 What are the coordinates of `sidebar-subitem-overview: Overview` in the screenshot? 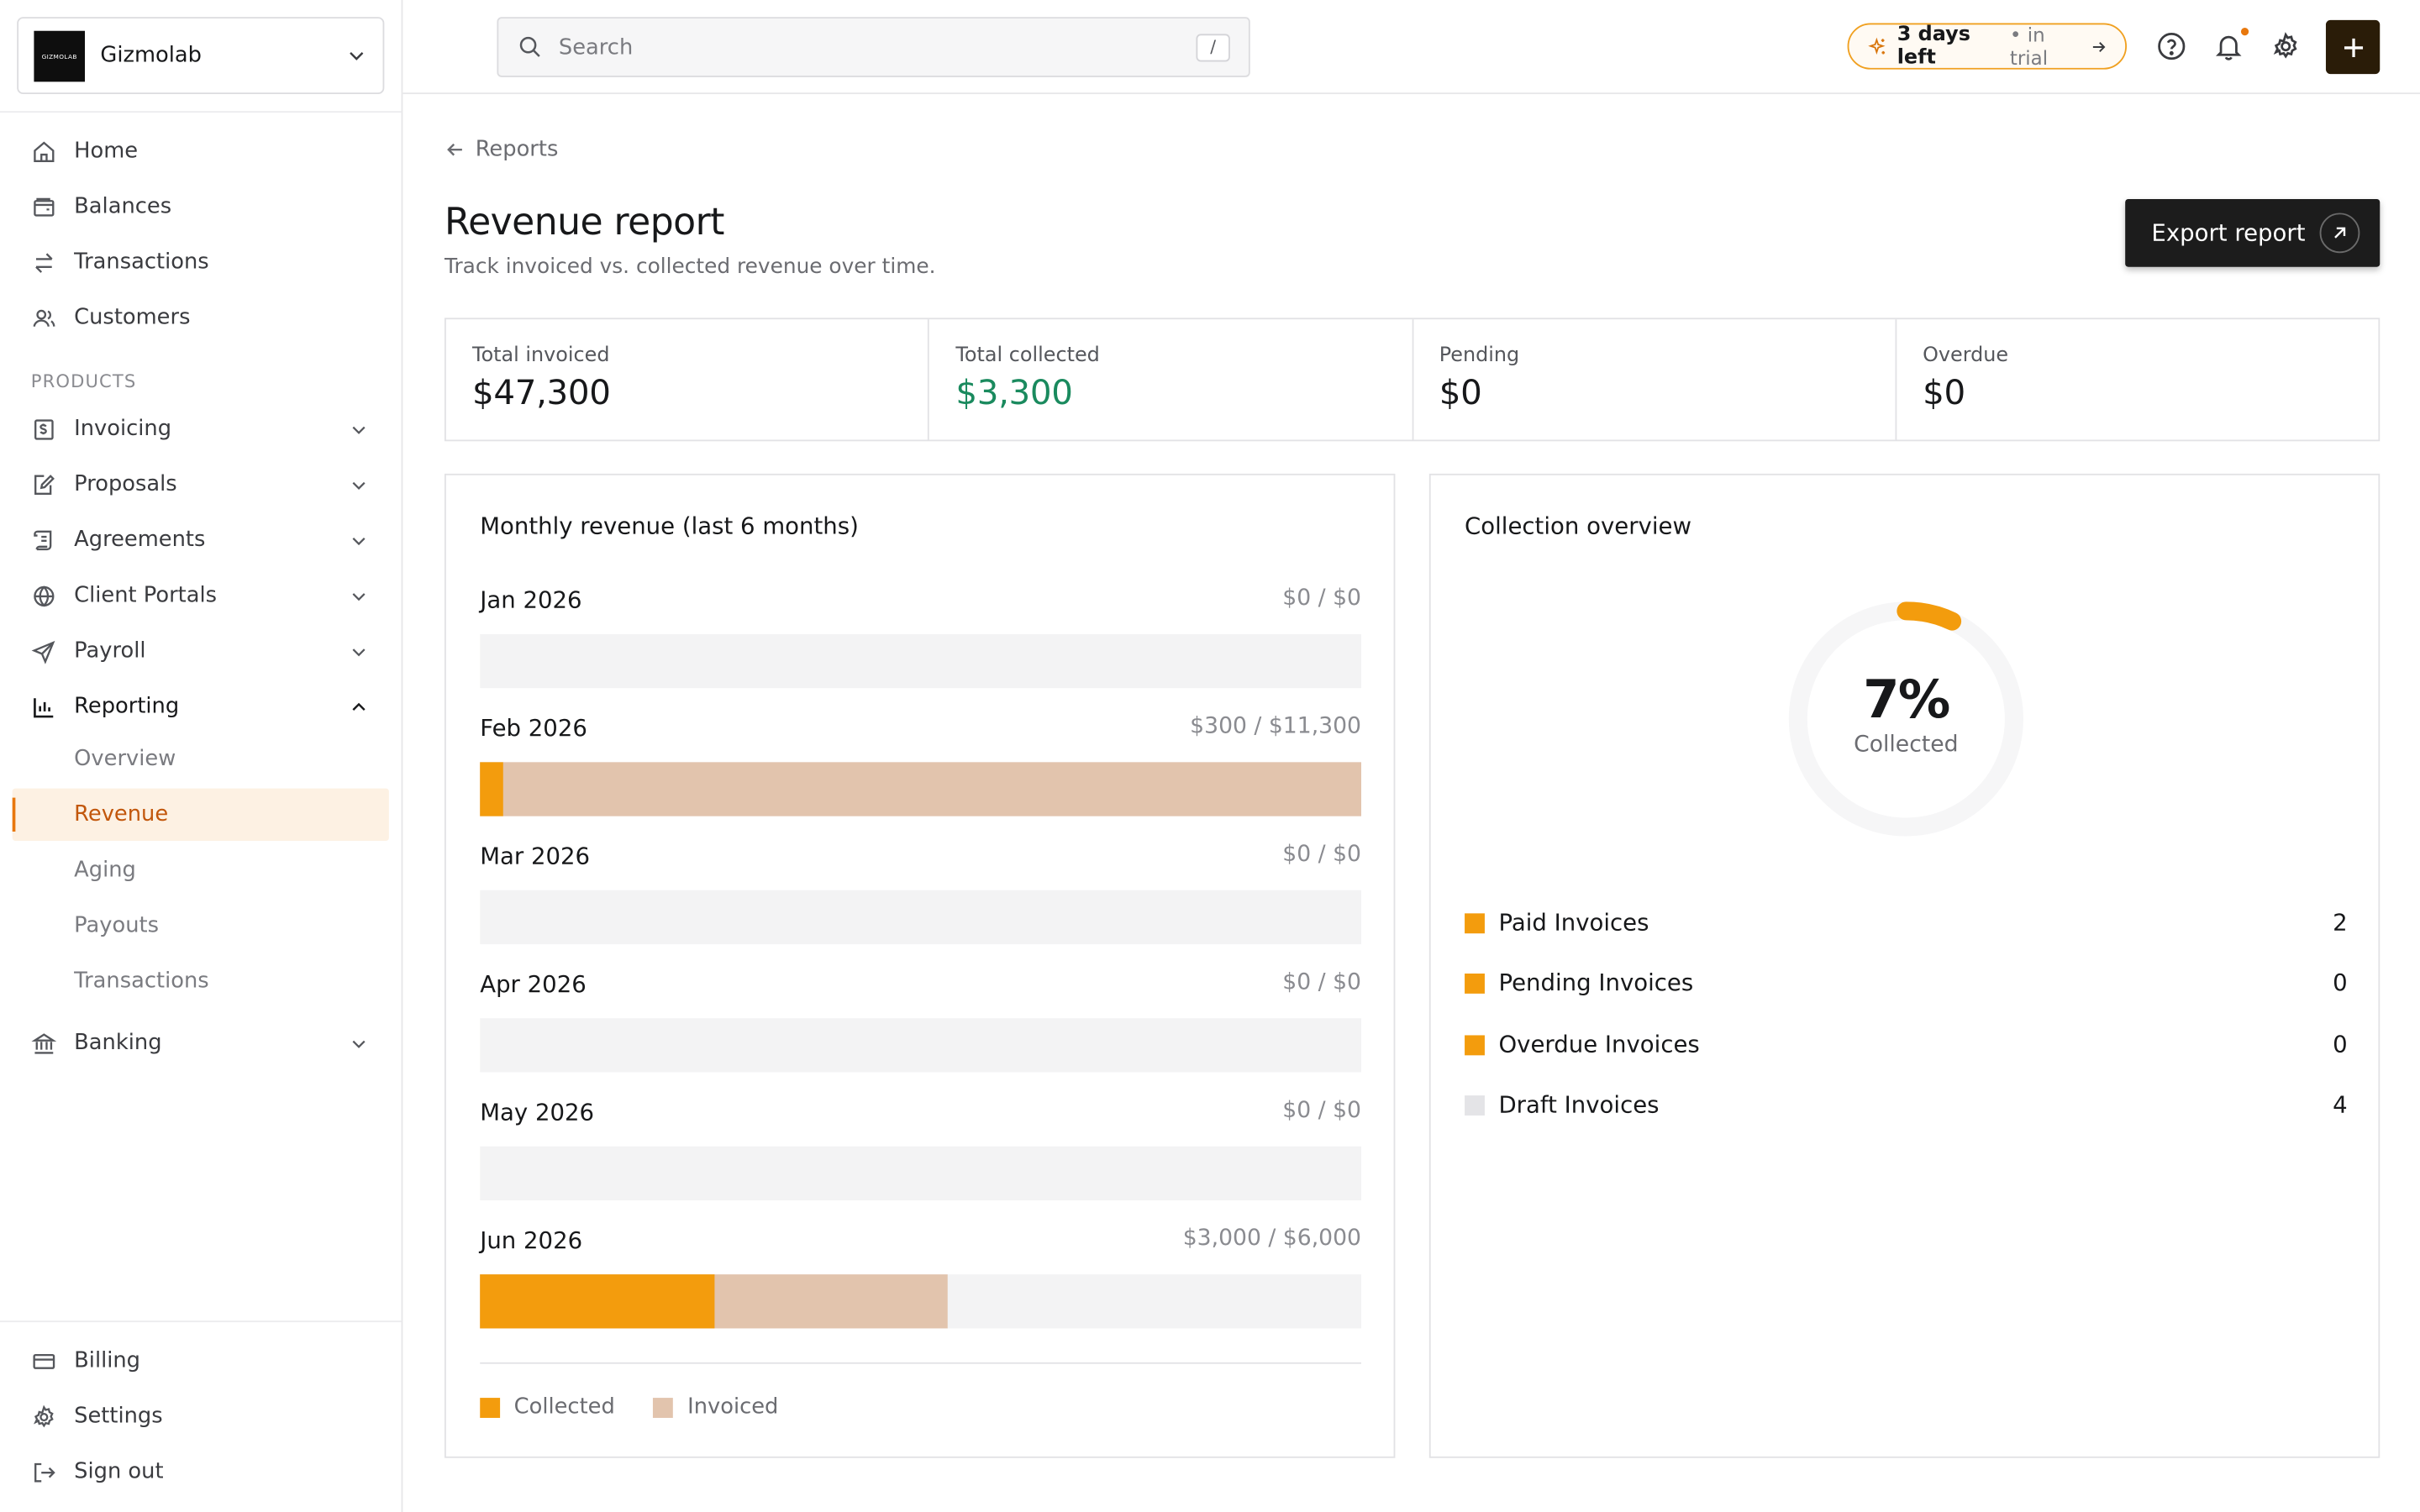 It's located at (125, 759).